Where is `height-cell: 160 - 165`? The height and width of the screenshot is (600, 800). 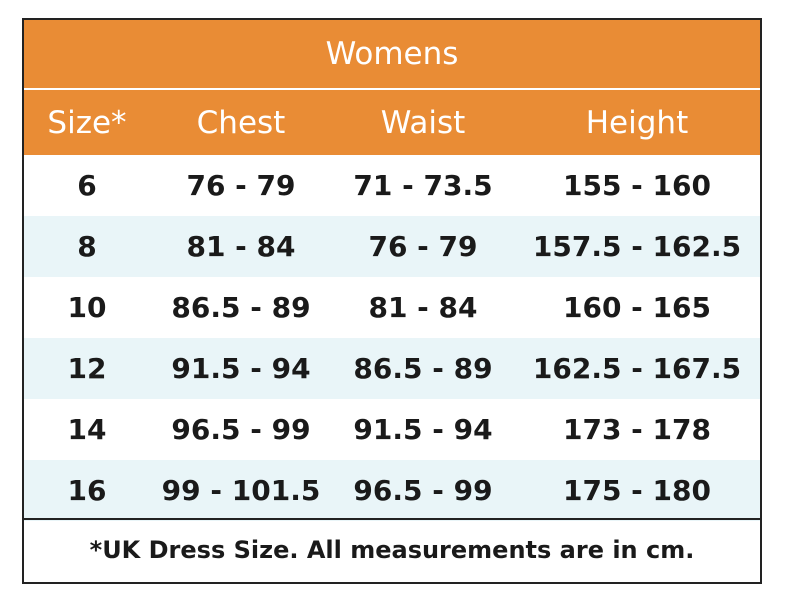
height-cell: 160 - 165 is located at coordinates (636, 307).